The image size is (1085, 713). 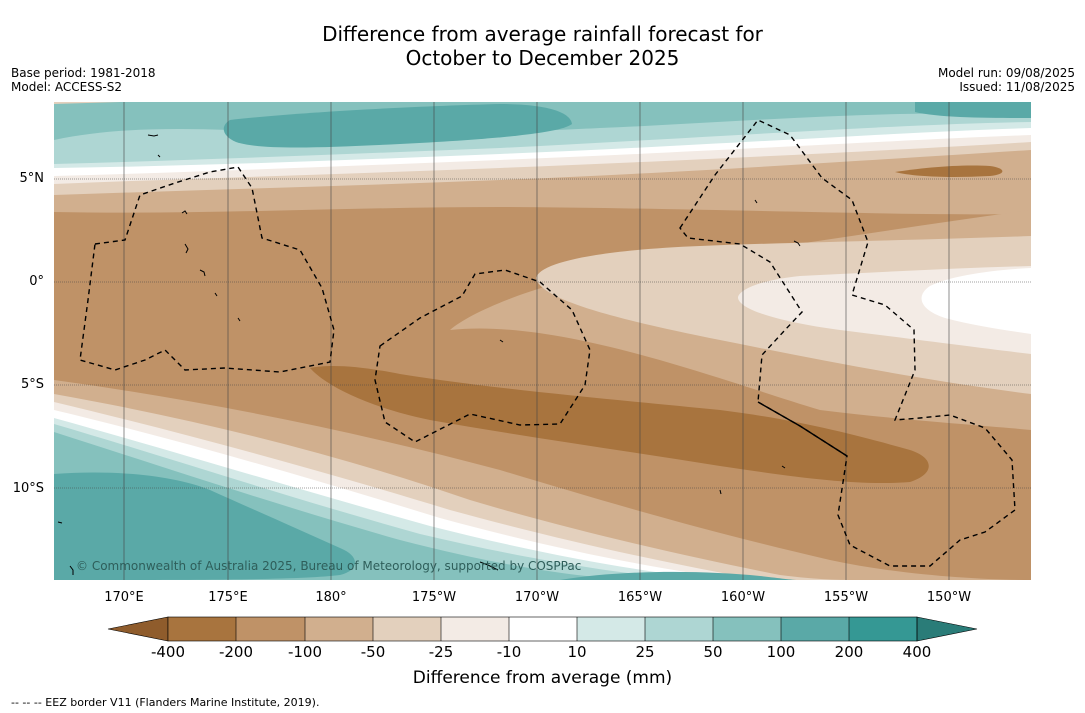 I want to click on colorbar-tick: -400, so click(x=168, y=652).